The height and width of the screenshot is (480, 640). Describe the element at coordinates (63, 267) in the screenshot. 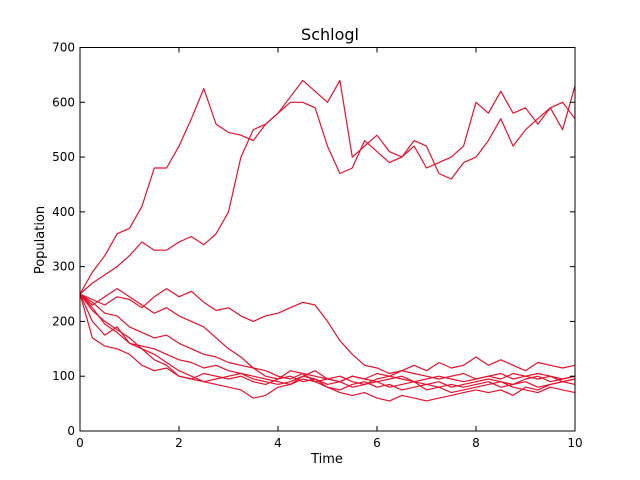

I see `y-tick-label: 300` at that location.